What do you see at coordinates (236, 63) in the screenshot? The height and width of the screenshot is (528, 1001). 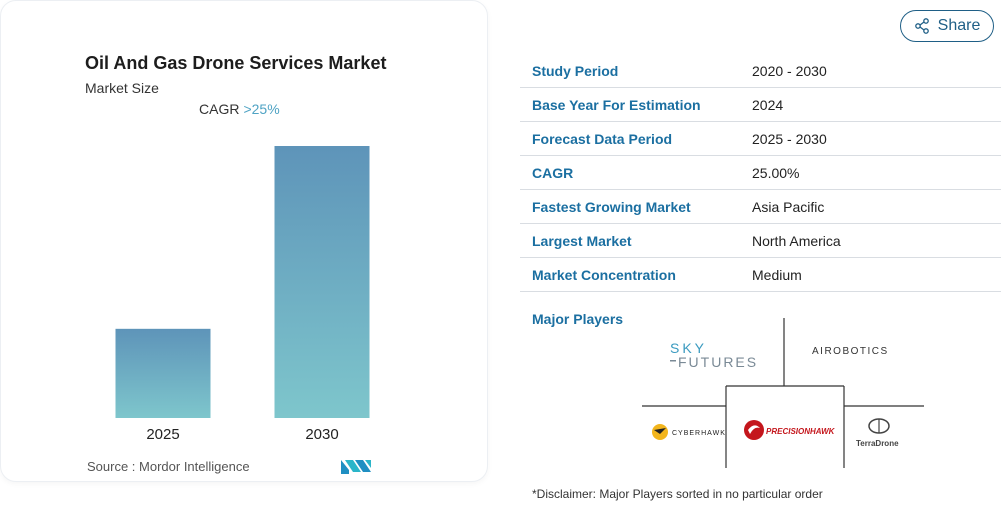 I see `chart-title: Oil And Gas Drone Services Market` at bounding box center [236, 63].